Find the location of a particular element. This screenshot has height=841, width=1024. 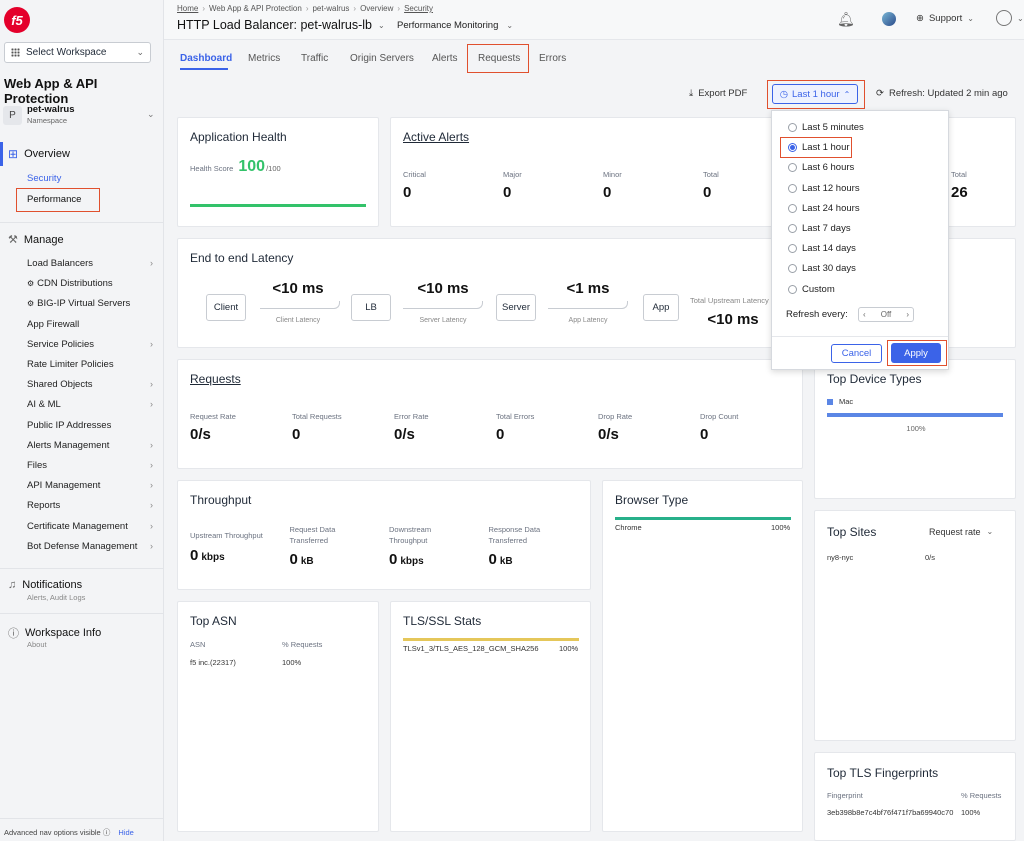

panel-title: Throughput is located at coordinates (221, 500).